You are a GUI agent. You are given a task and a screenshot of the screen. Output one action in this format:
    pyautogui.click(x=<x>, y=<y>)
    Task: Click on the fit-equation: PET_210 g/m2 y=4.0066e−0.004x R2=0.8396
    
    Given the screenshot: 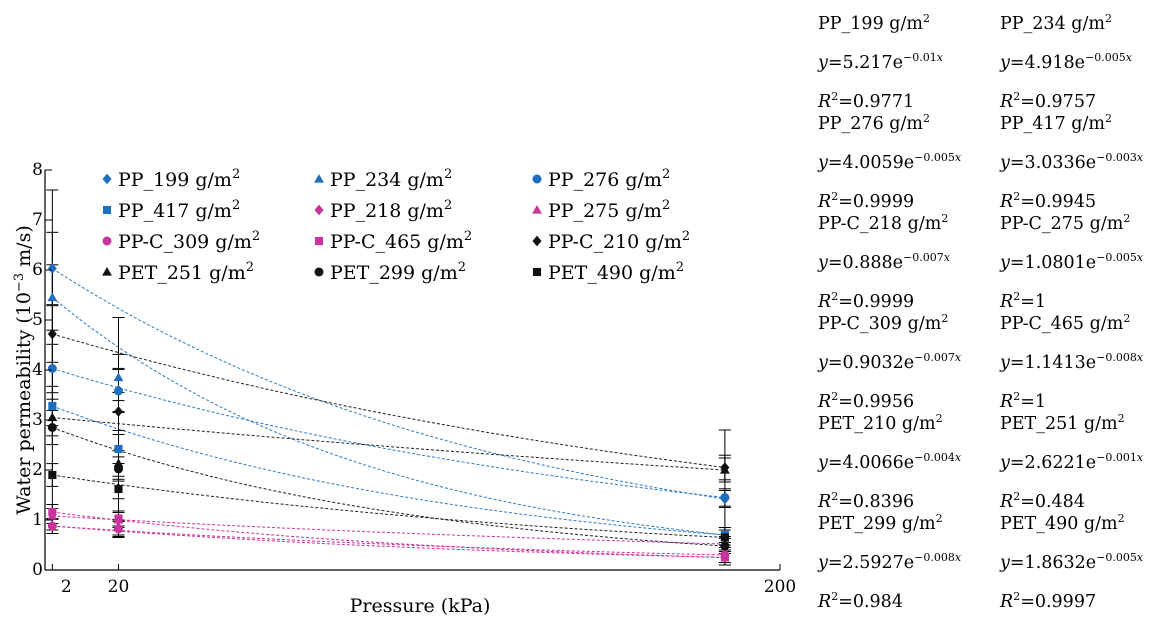 What is the action you would take?
    pyautogui.click(x=905, y=460)
    